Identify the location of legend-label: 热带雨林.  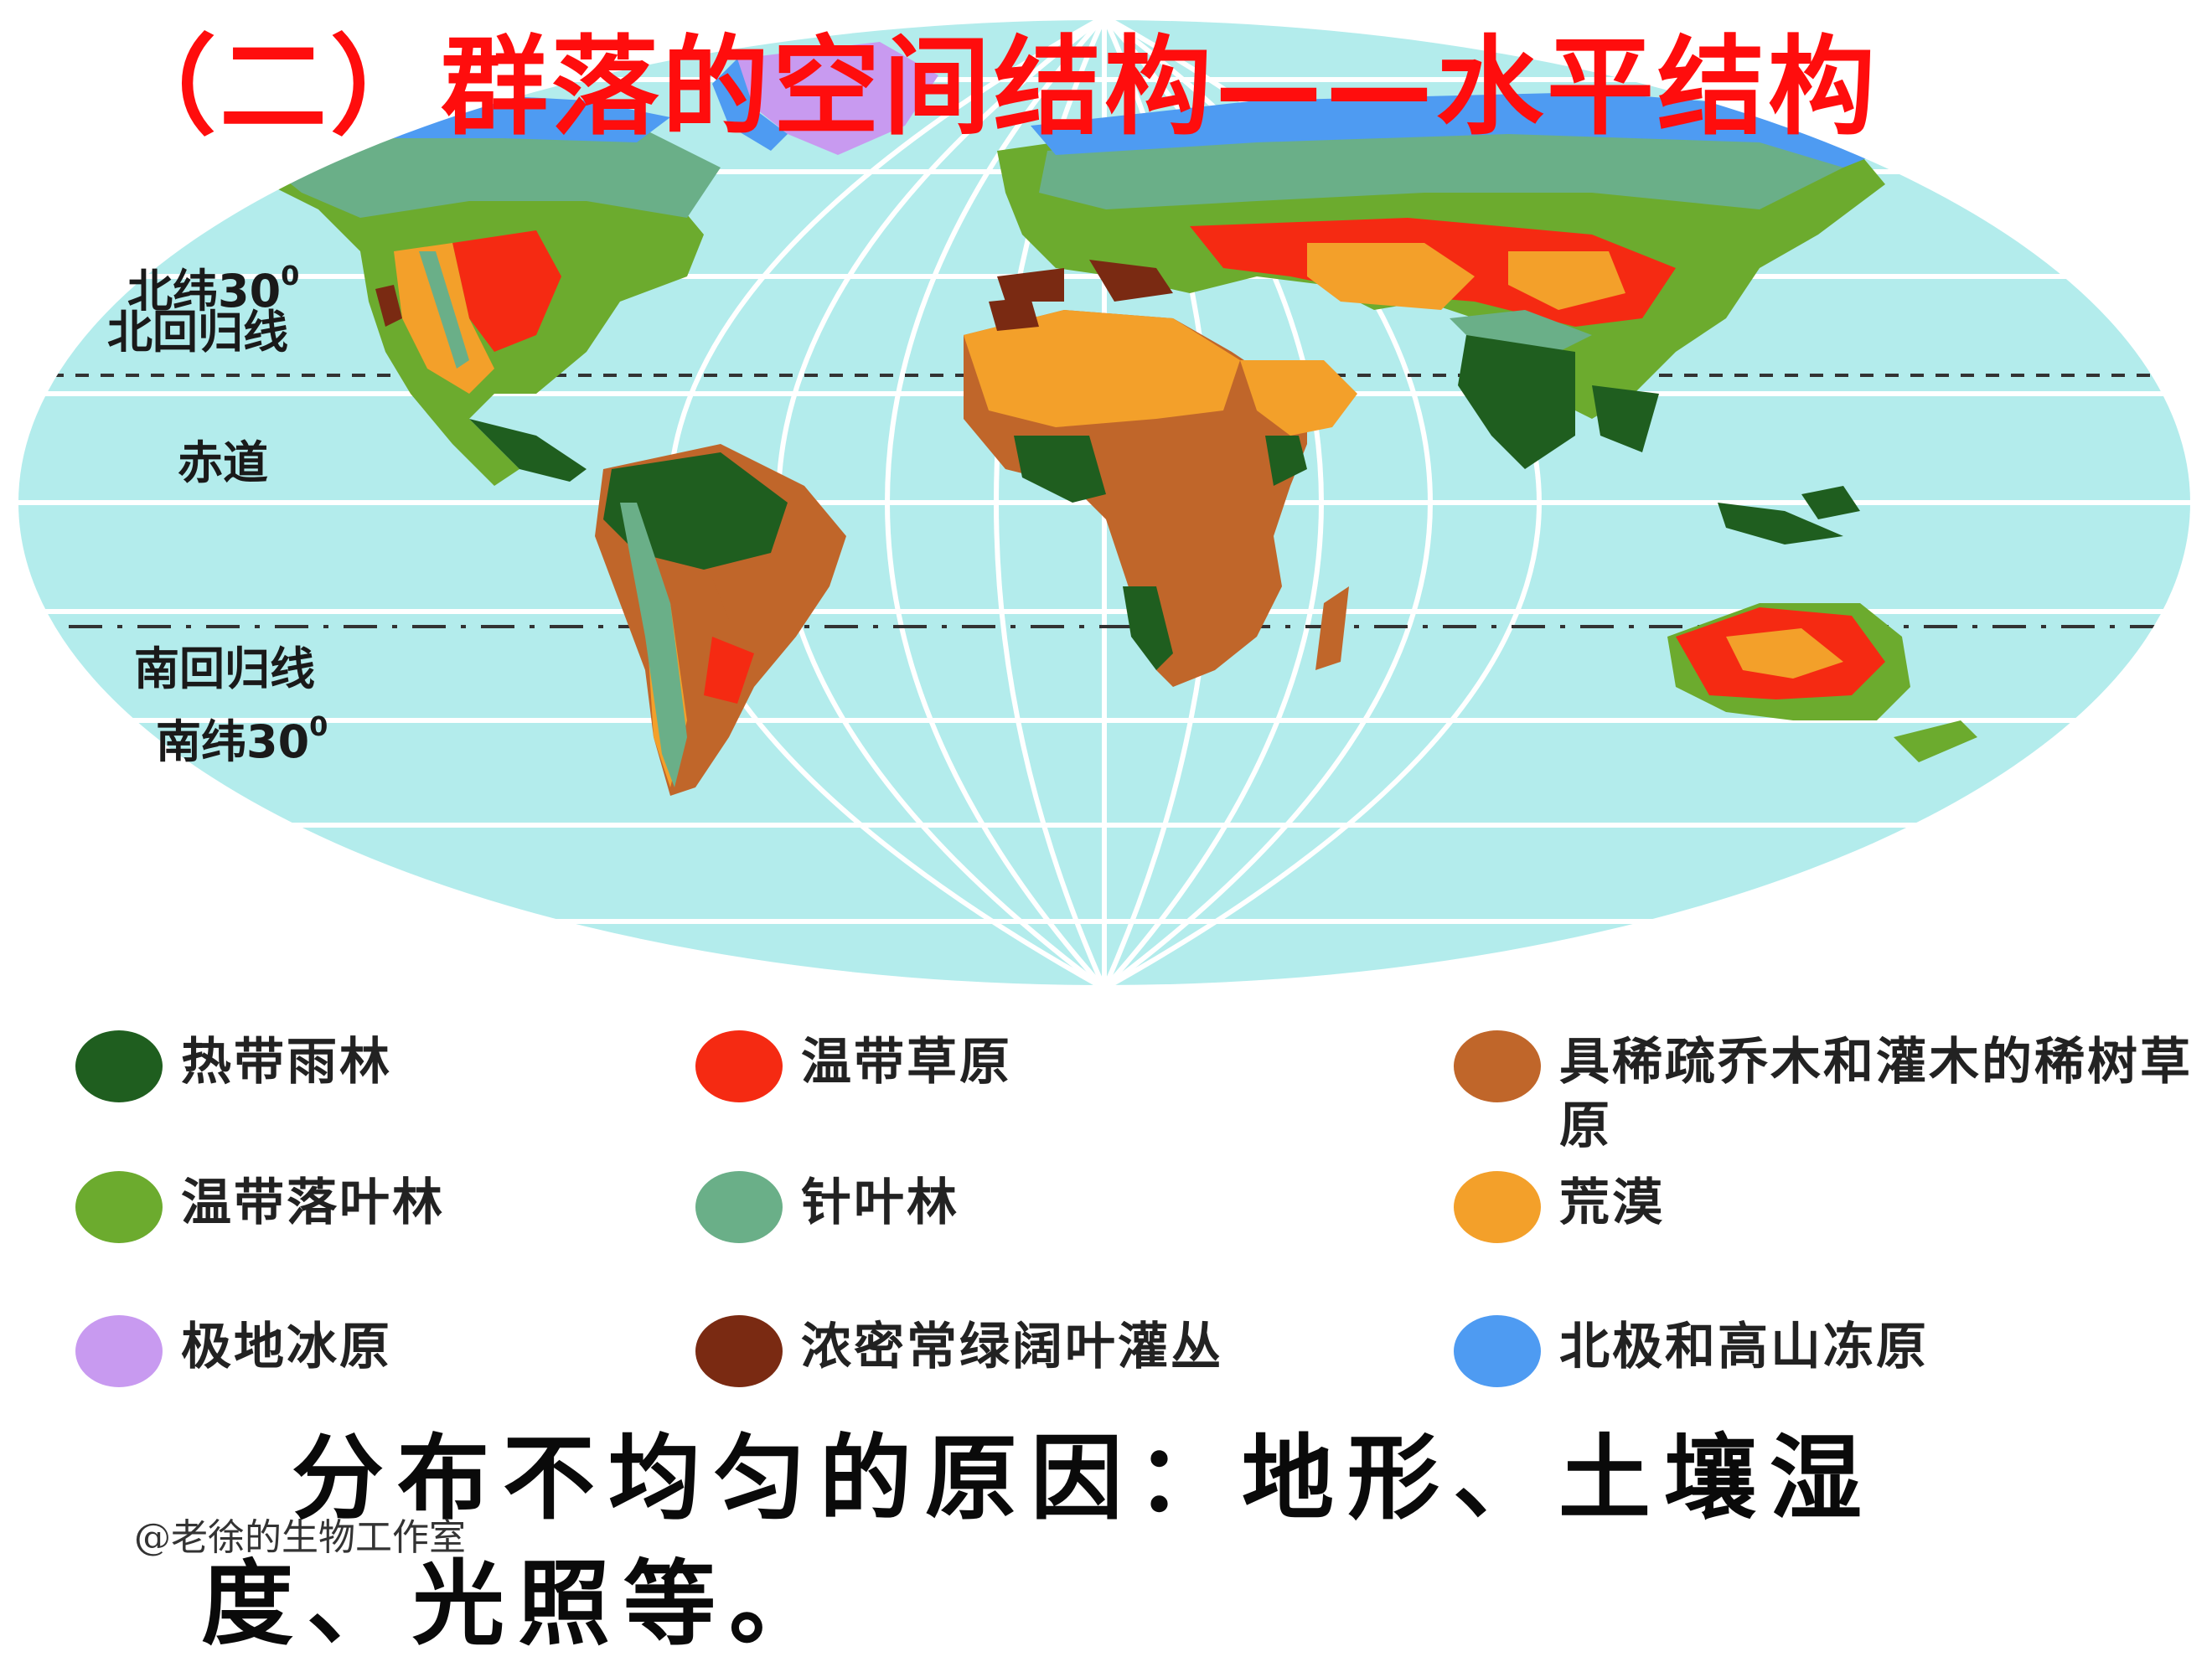
(286, 1063).